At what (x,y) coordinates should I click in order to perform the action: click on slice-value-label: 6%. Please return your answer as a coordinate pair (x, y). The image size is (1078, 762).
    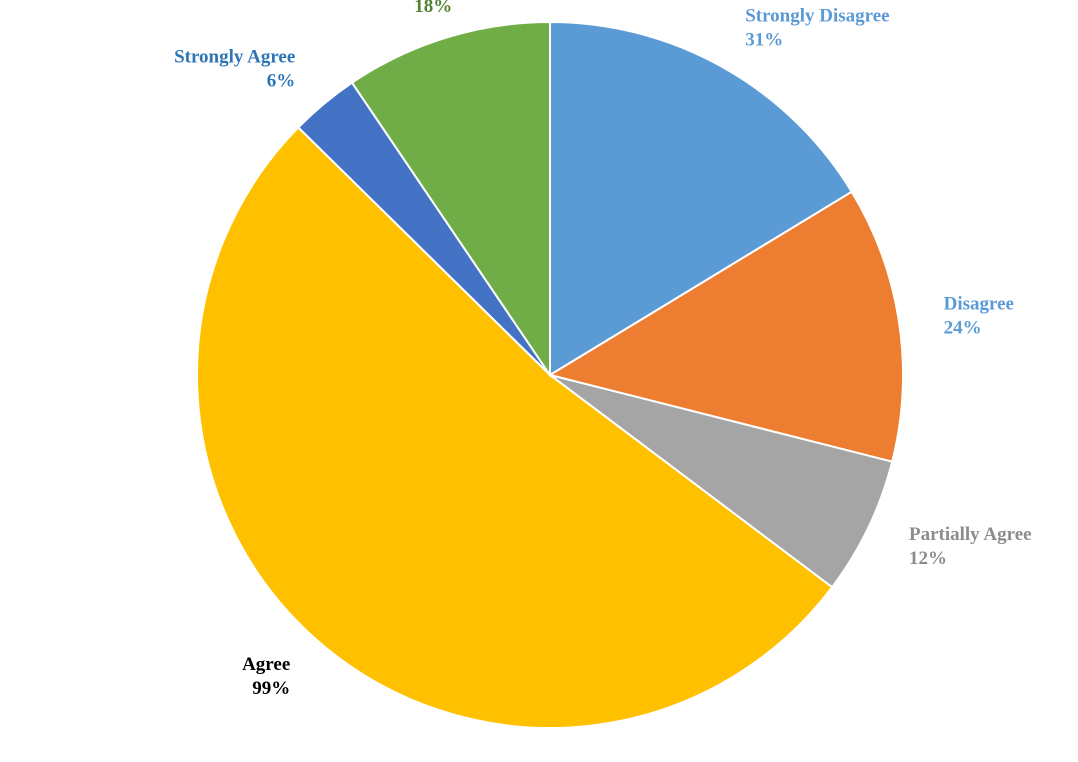
    Looking at the image, I should click on (281, 81).